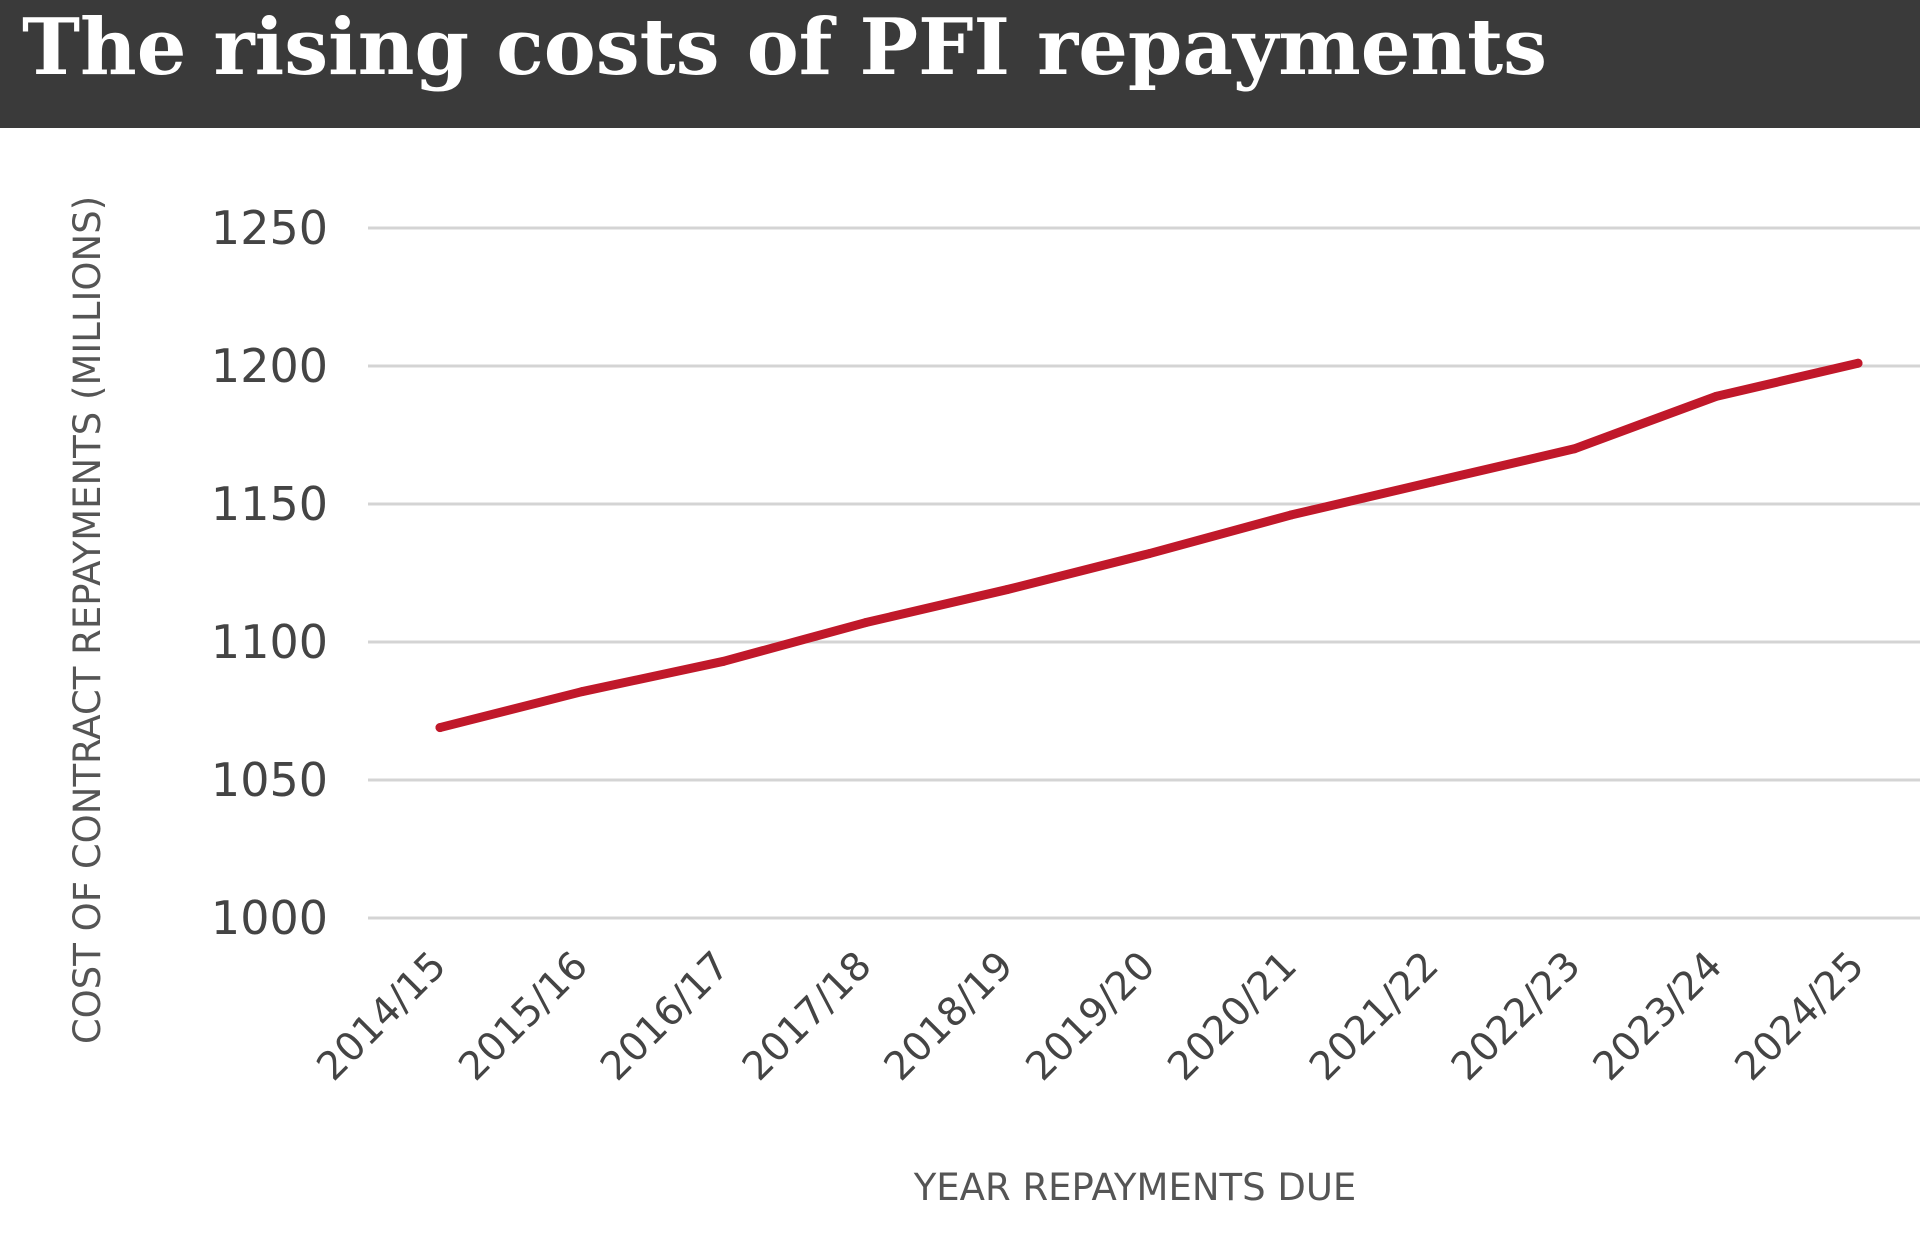 This screenshot has height=1240, width=1920. I want to click on x-axis-label: YEAR REPAYMENTS DUE, so click(1135, 1187).